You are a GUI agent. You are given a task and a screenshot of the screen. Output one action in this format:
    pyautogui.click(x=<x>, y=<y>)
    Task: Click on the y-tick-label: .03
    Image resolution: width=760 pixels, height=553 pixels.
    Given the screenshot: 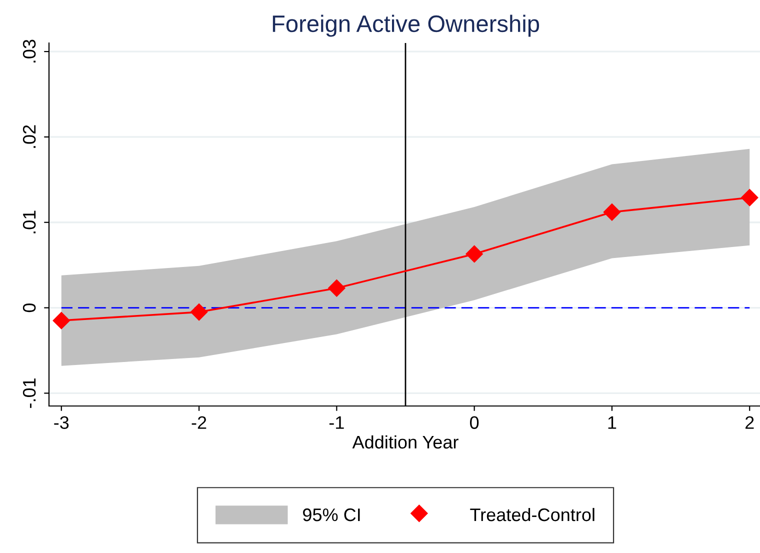 What is the action you would take?
    pyautogui.click(x=29, y=51)
    